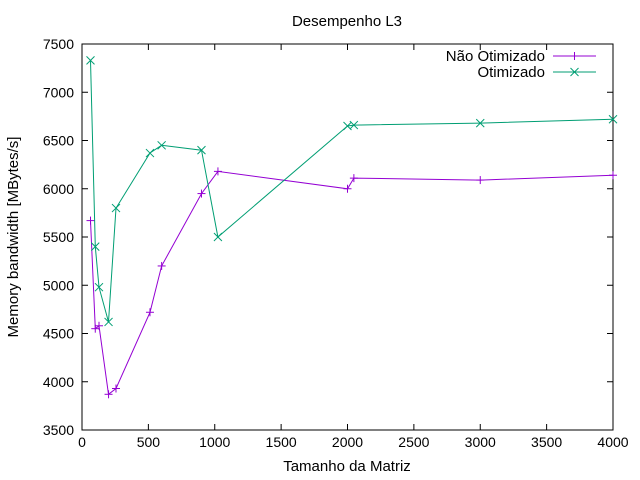  Describe the element at coordinates (58, 92) in the screenshot. I see `y-tick-label: 7000` at that location.